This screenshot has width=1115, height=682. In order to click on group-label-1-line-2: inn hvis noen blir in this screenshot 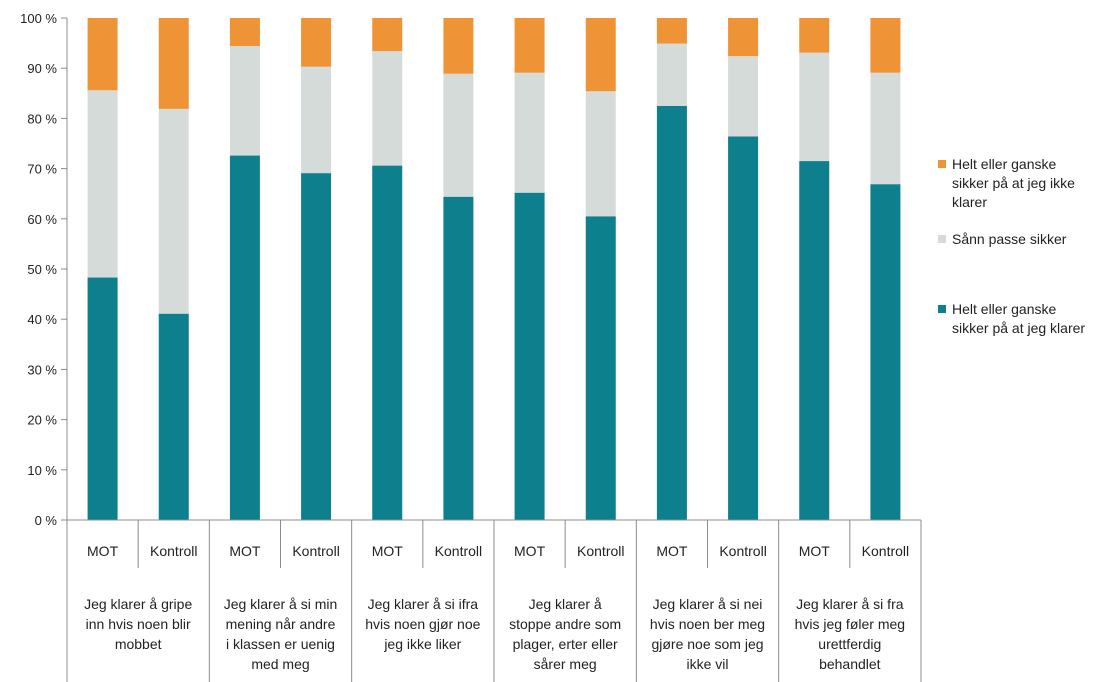, I will do `click(138, 624)`.